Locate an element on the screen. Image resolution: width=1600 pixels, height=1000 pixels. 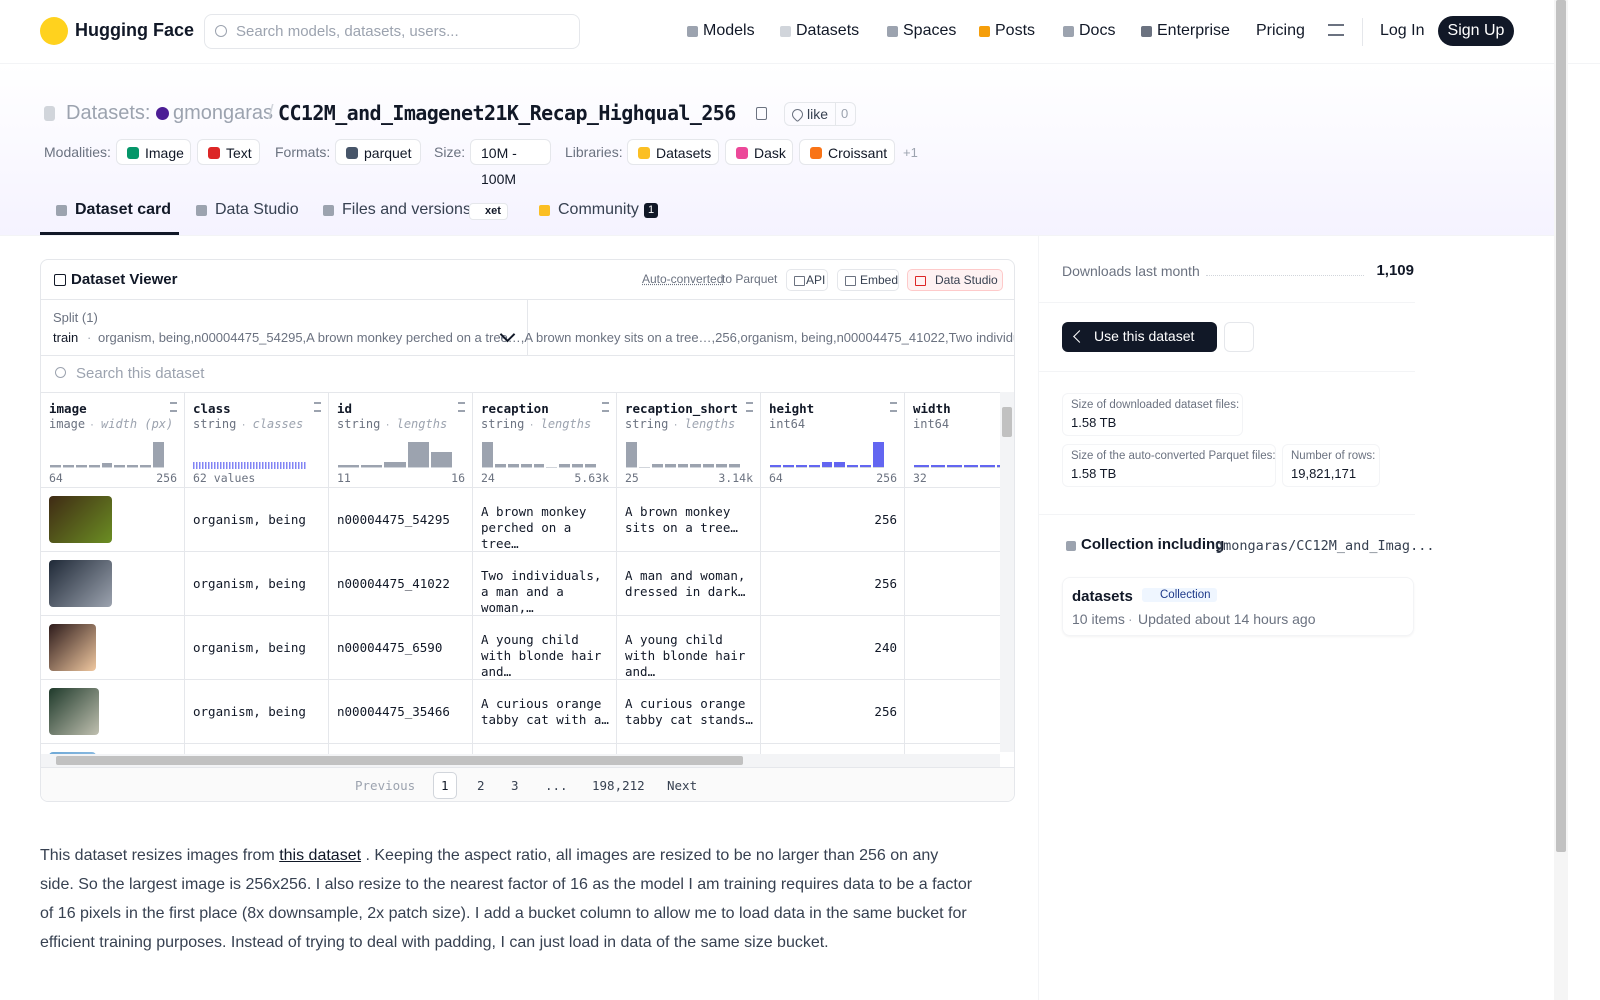
nav-link: Pricing is located at coordinates (1280, 30).